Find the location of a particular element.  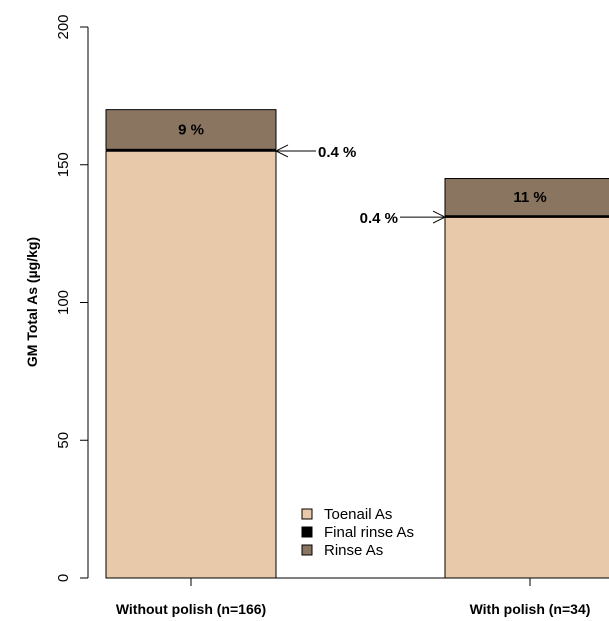

legend-entry: Toenail As is located at coordinates (358, 514).